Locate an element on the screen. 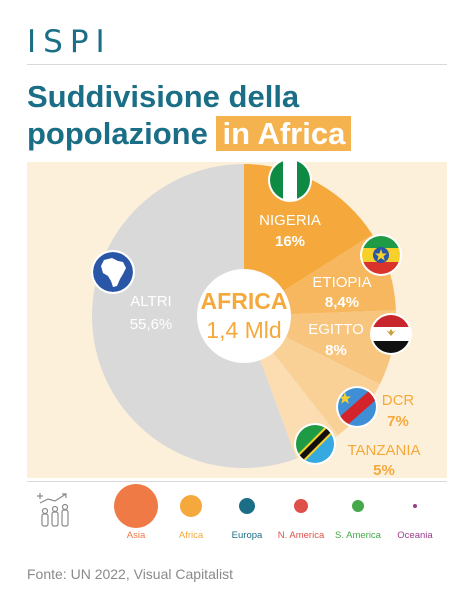  africa-map-icon is located at coordinates (113, 272).